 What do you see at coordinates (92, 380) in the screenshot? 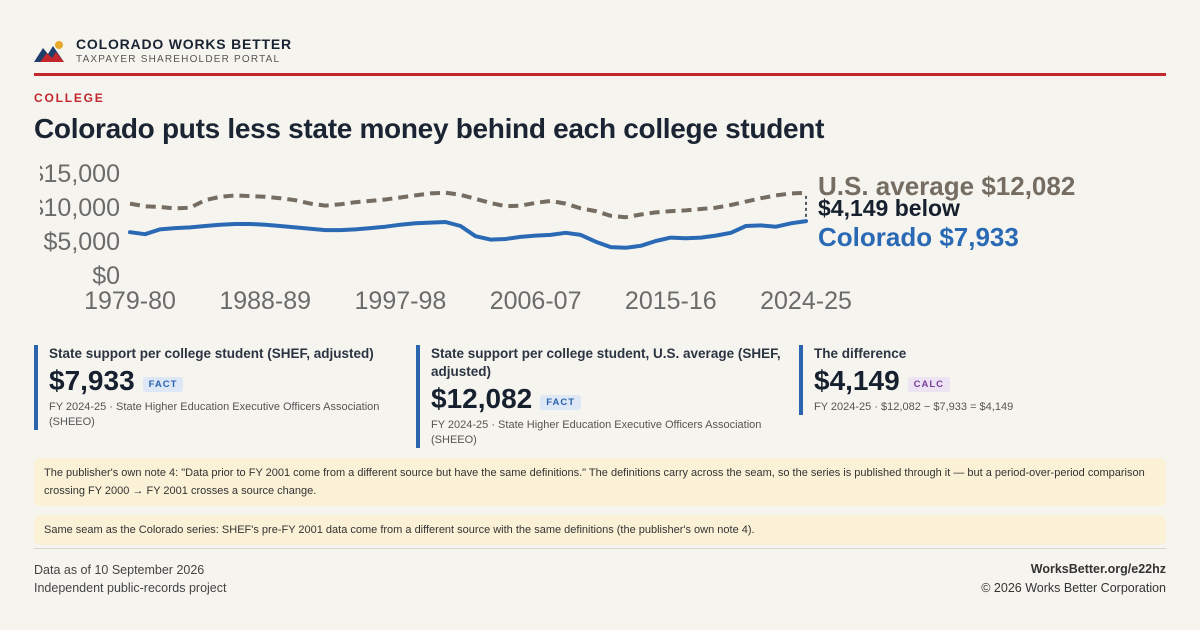
I see `card-value: $7,933` at bounding box center [92, 380].